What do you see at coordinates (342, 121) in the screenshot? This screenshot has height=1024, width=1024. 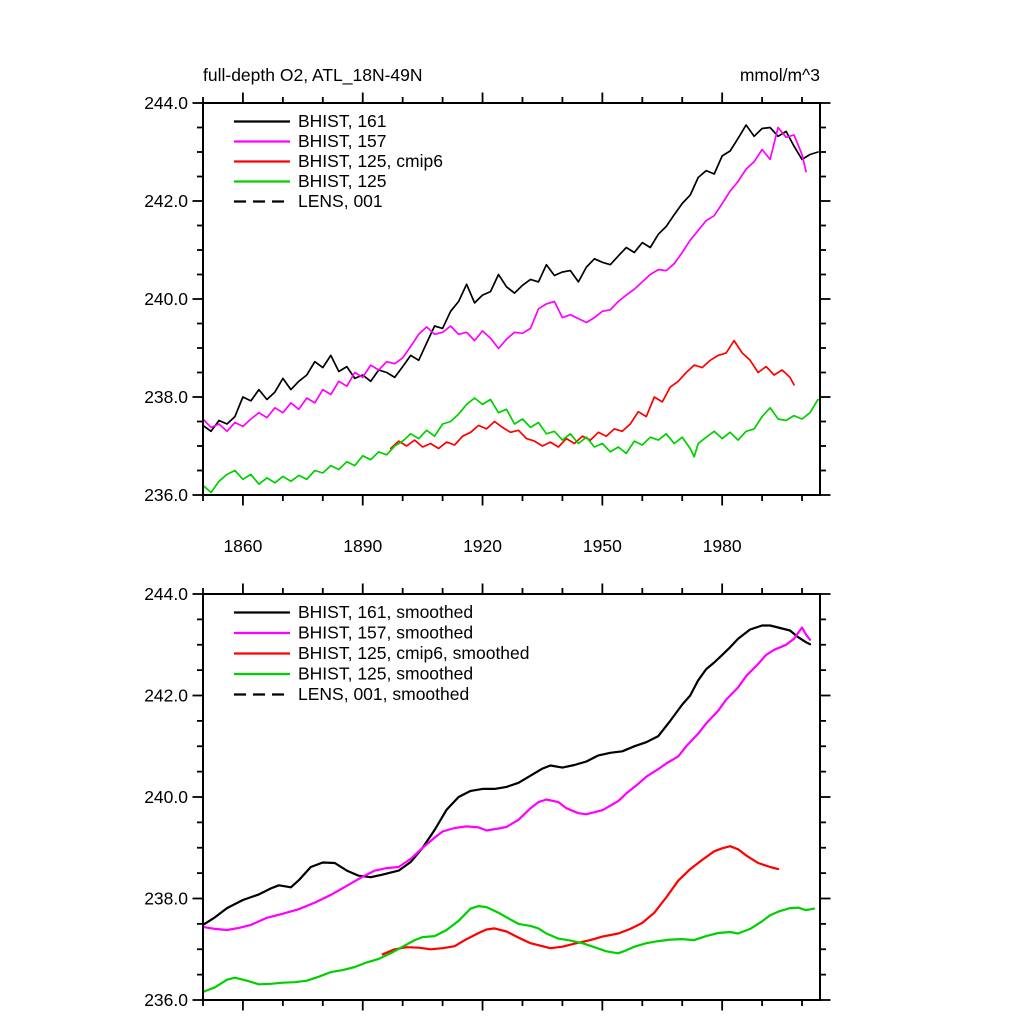 I see `legend-label: BHIST, 161` at bounding box center [342, 121].